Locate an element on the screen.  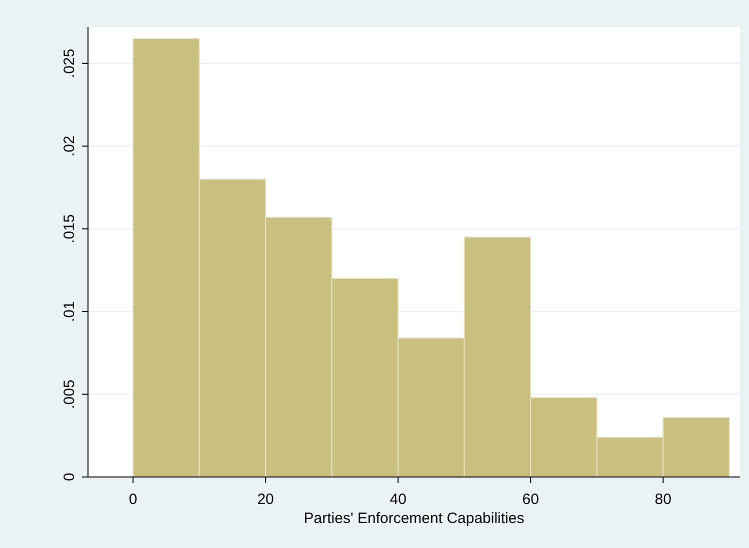
y-tick-label: .025 is located at coordinates (69, 63).